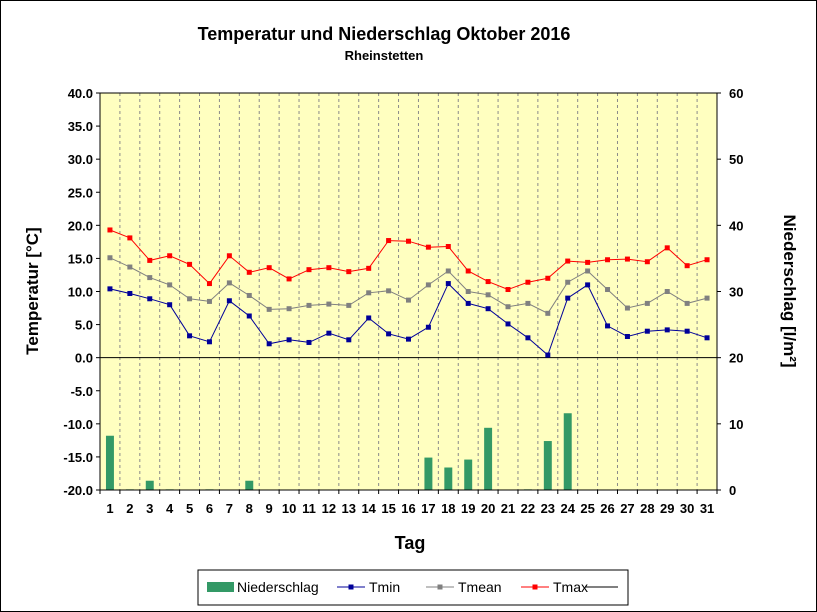 The width and height of the screenshot is (817, 612). Describe the element at coordinates (587, 508) in the screenshot. I see `x-tick-label: 25` at that location.